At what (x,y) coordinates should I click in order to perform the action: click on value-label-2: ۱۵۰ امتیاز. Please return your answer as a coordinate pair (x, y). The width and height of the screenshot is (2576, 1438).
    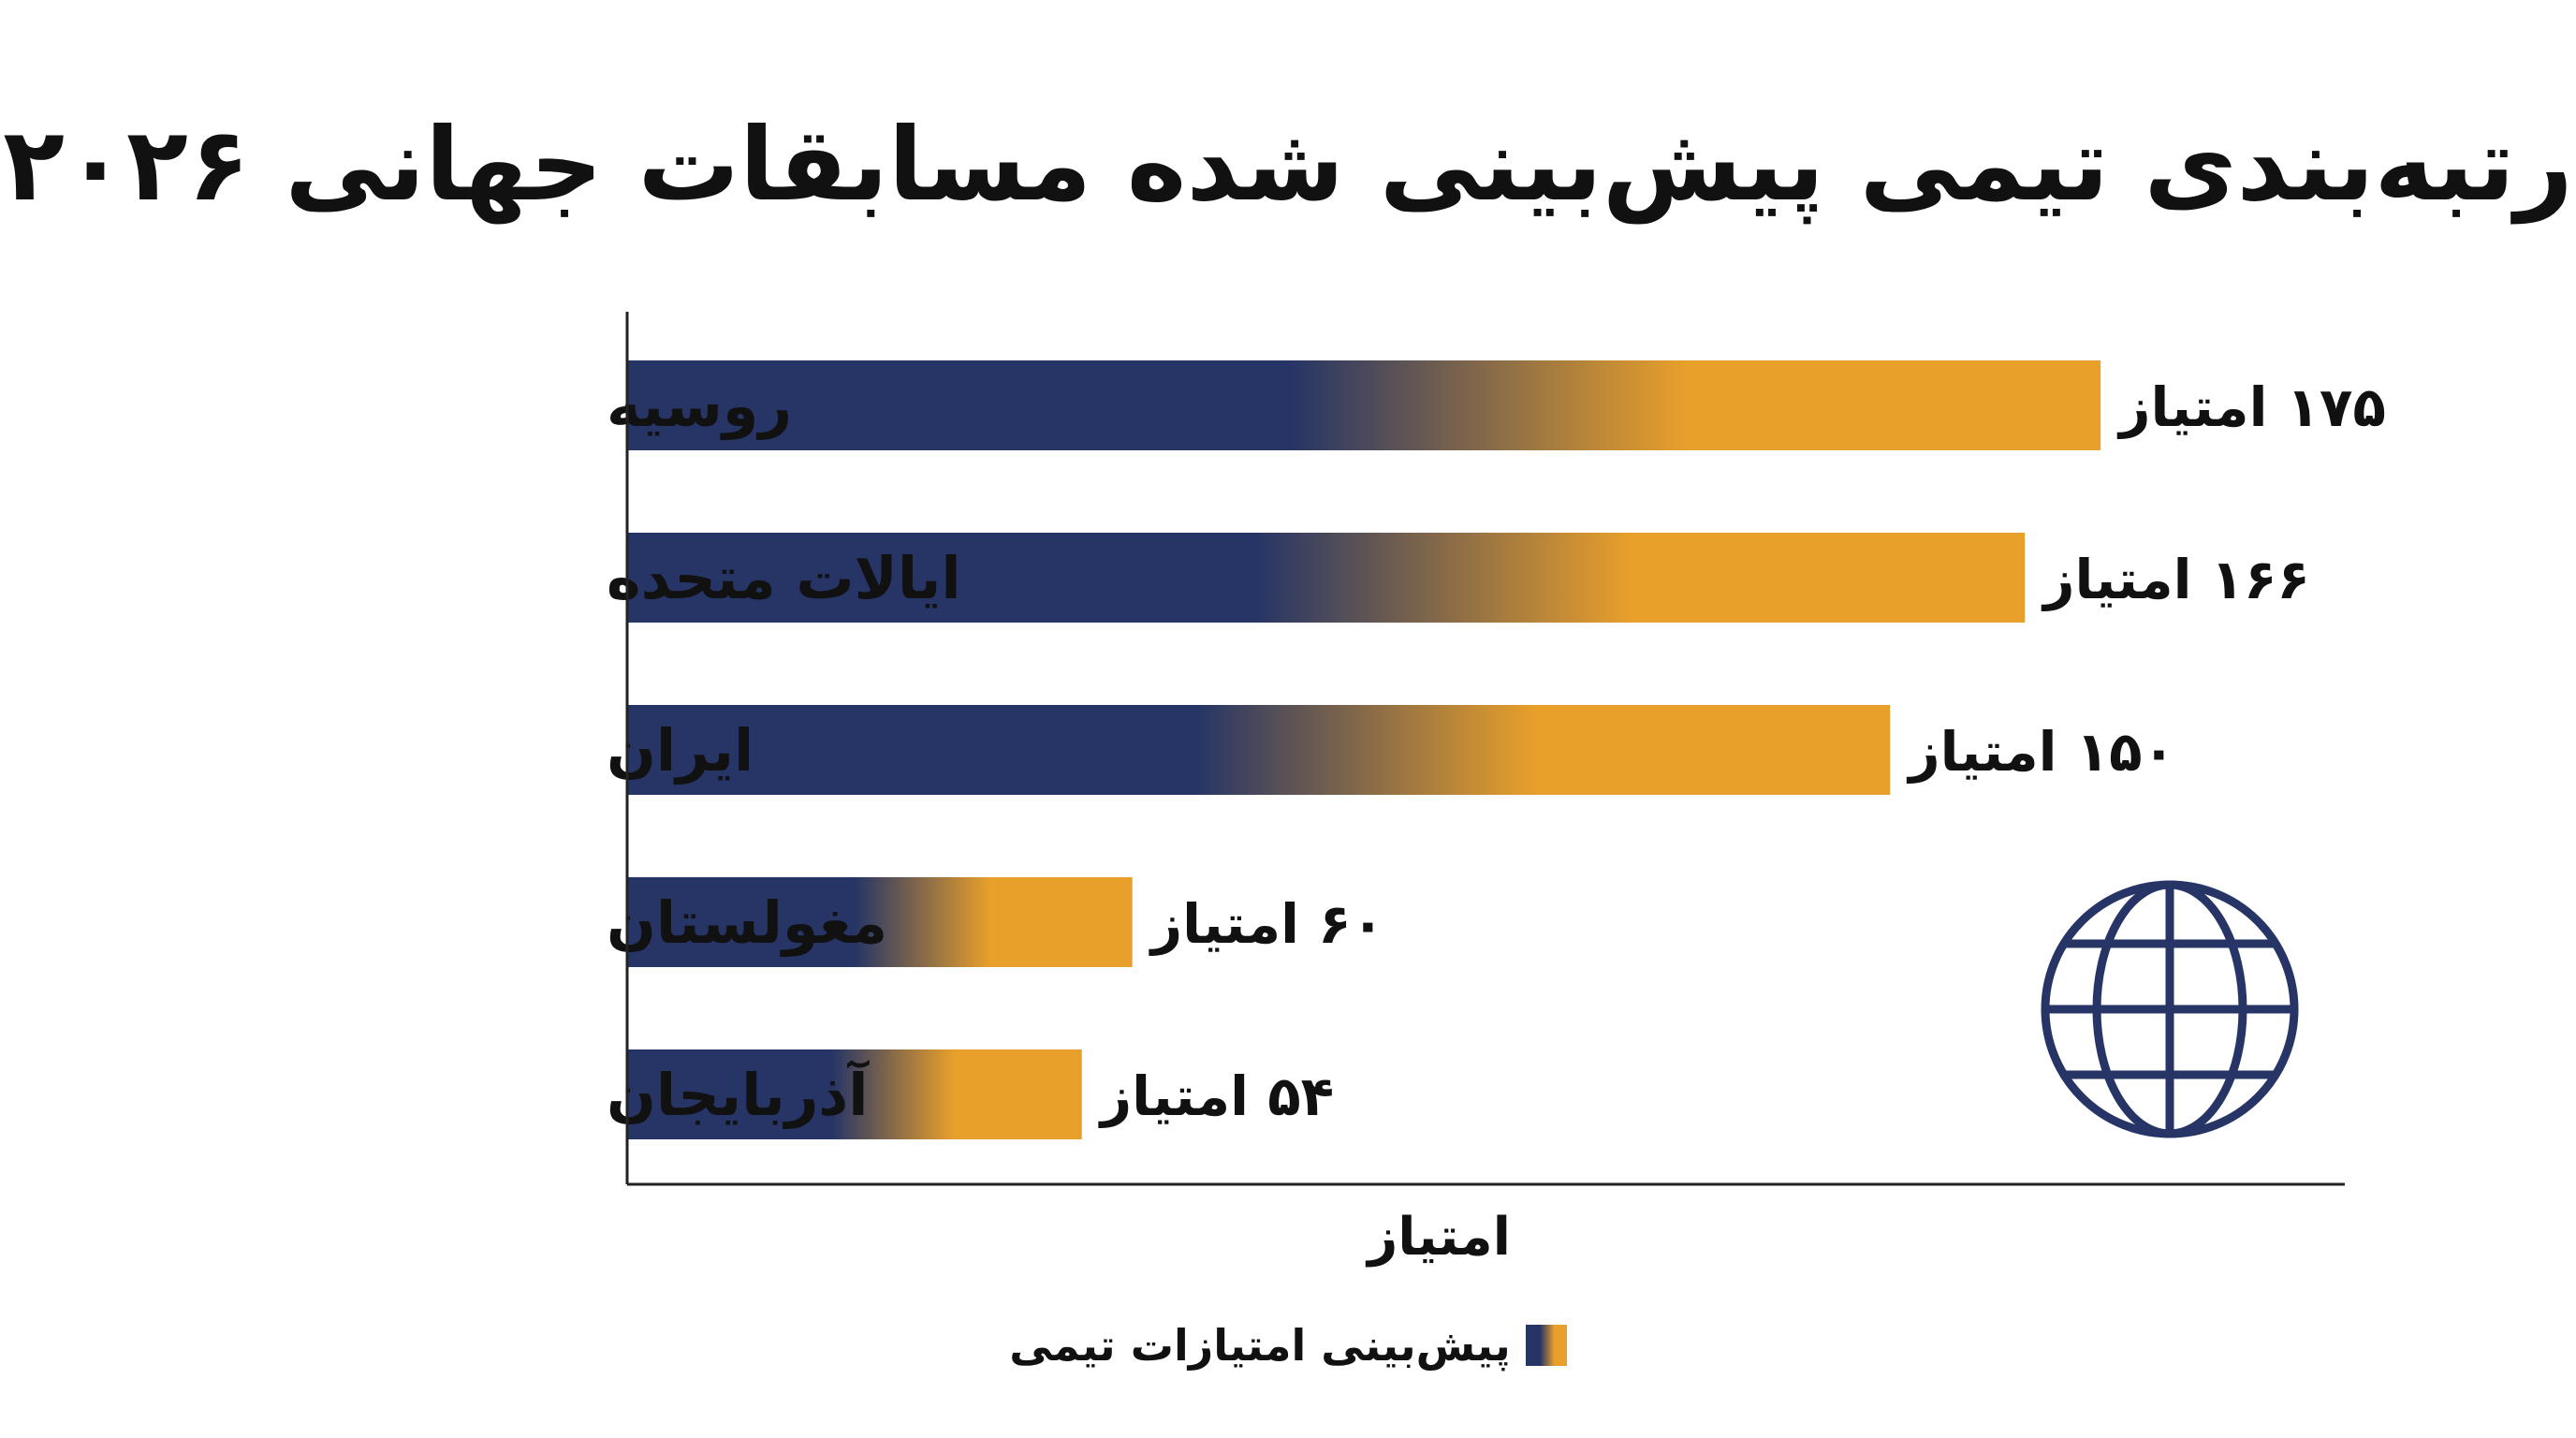
    Looking at the image, I should click on (2040, 752).